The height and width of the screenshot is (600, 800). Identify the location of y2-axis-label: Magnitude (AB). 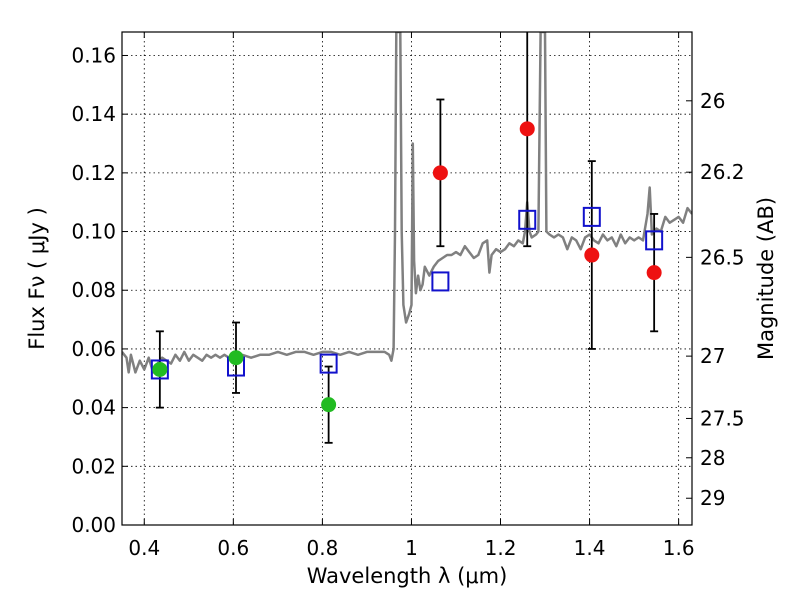
(766, 278).